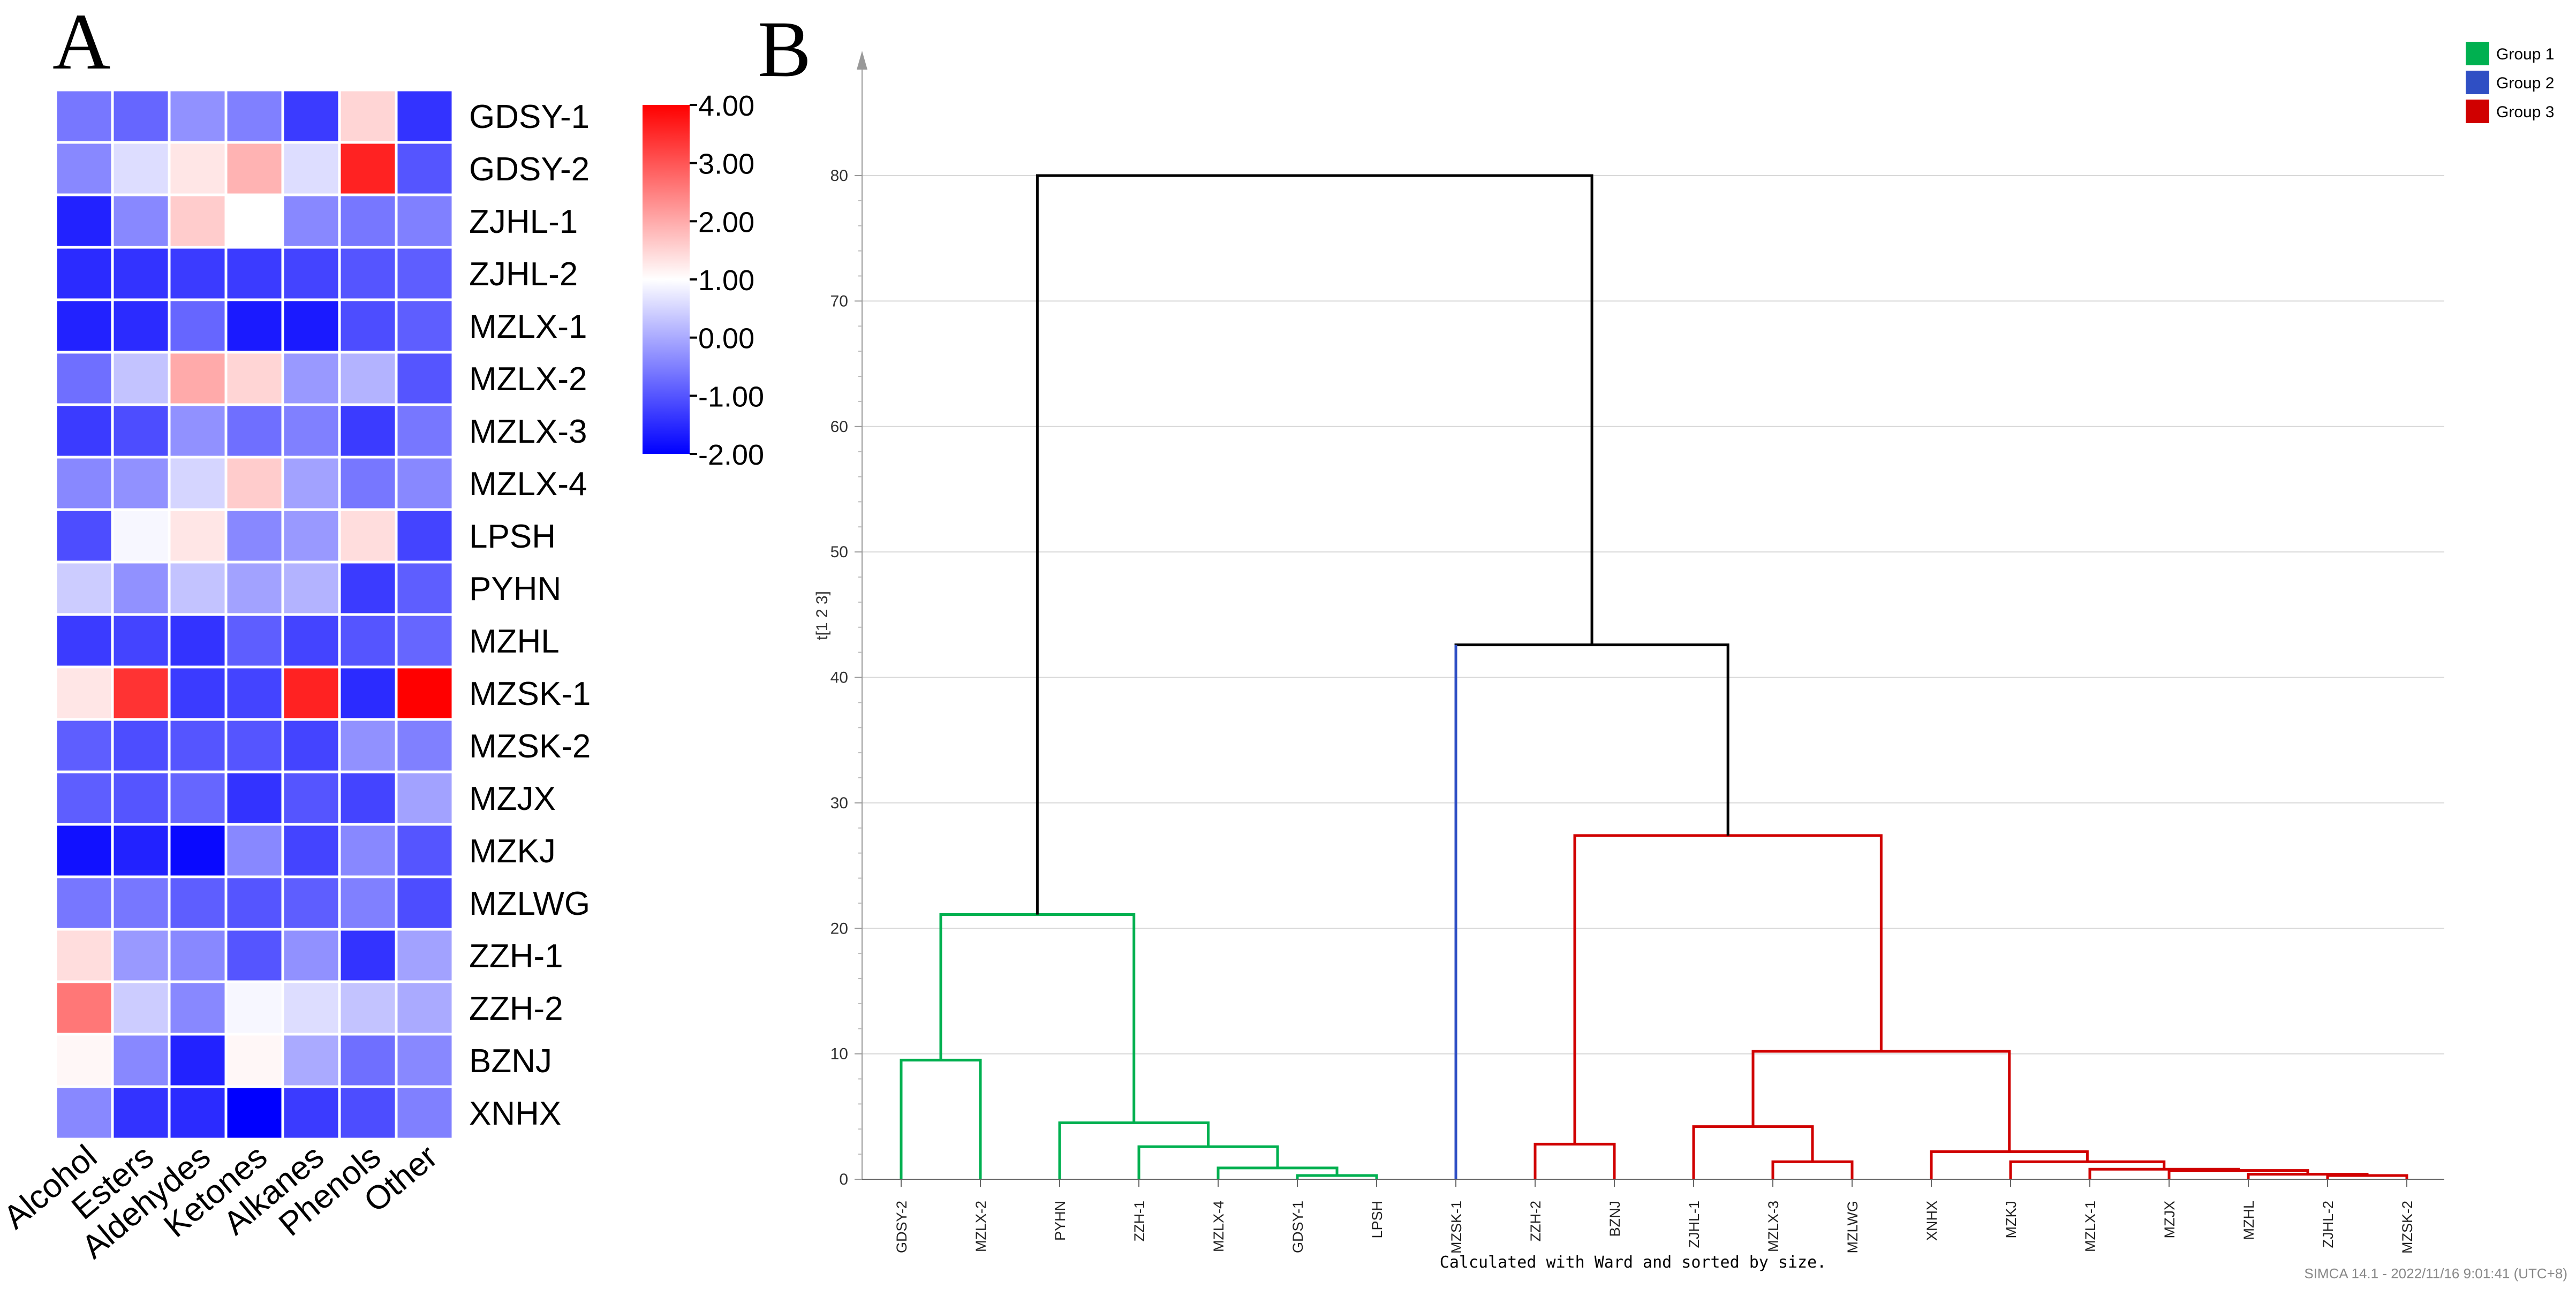 The image size is (2576, 1289). I want to click on dendrogram-leaf-label: MZJX, so click(2170, 1220).